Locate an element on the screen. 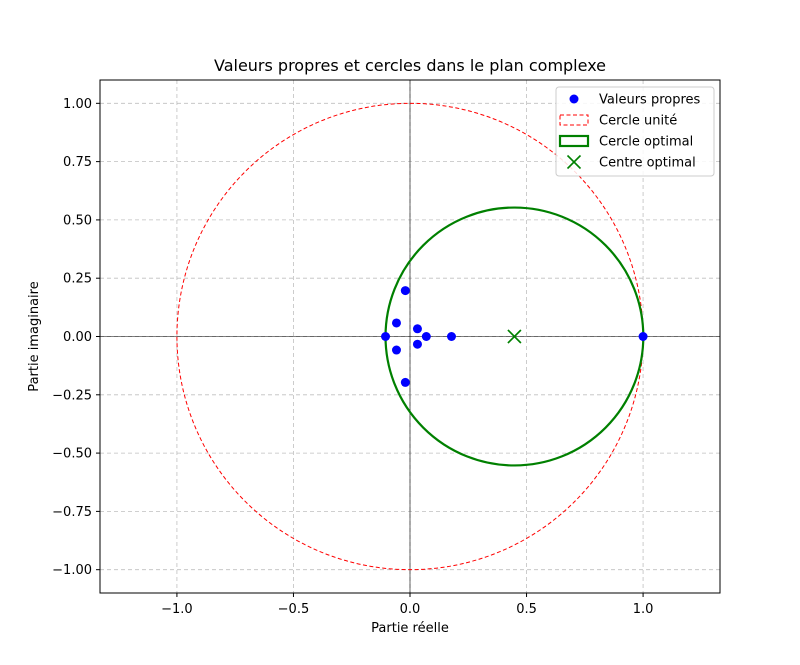 Image resolution: width=800 pixels, height=665 pixels. x-tick-label: 0.0 is located at coordinates (410, 609).